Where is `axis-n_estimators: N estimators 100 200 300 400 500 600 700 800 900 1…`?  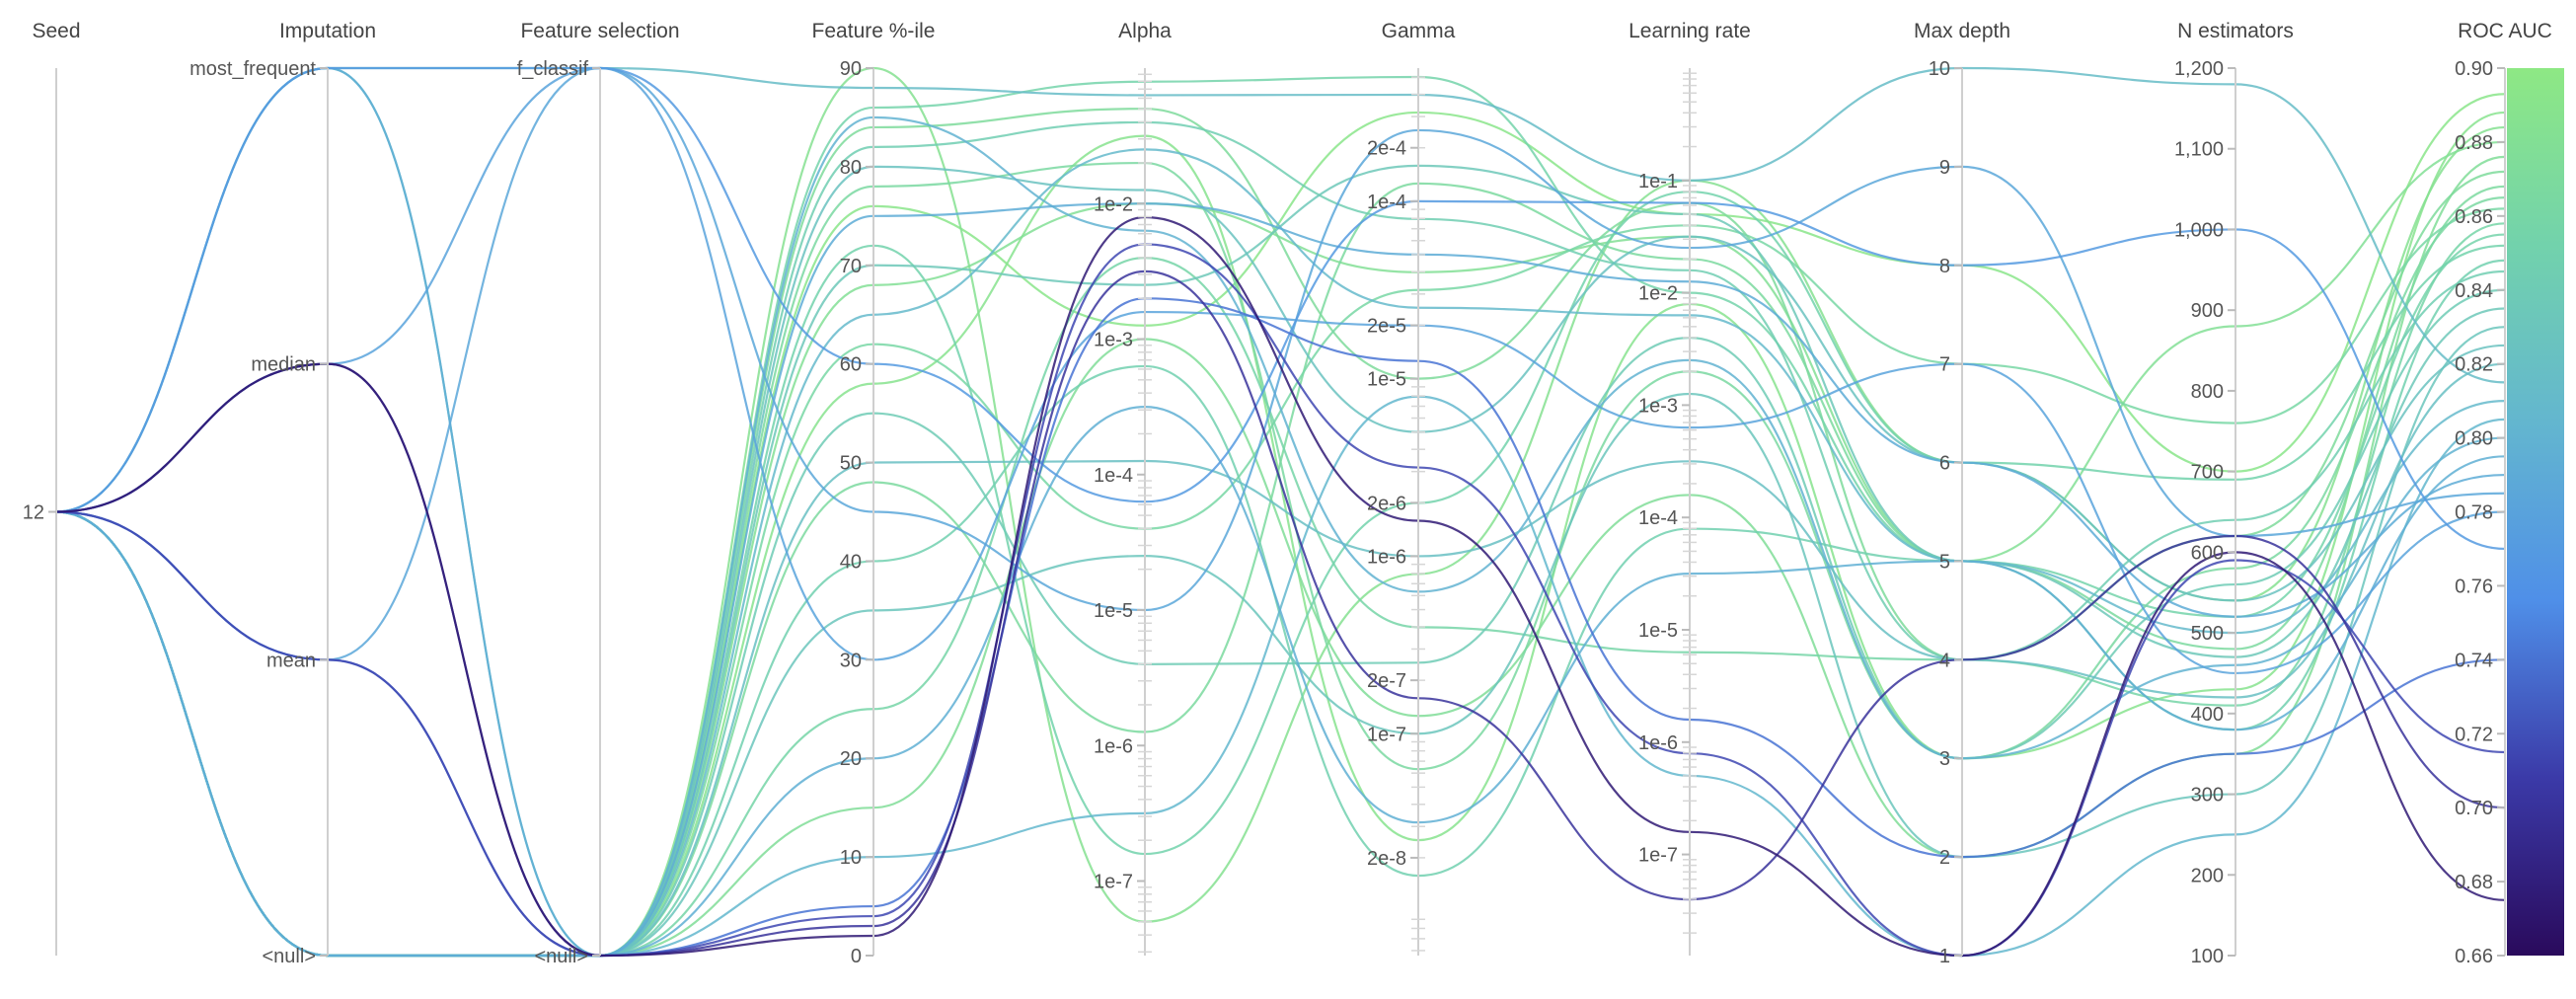
axis-n_estimators: N estimators 100 200 300 400 500 600 700 800 900 1… is located at coordinates (2234, 493).